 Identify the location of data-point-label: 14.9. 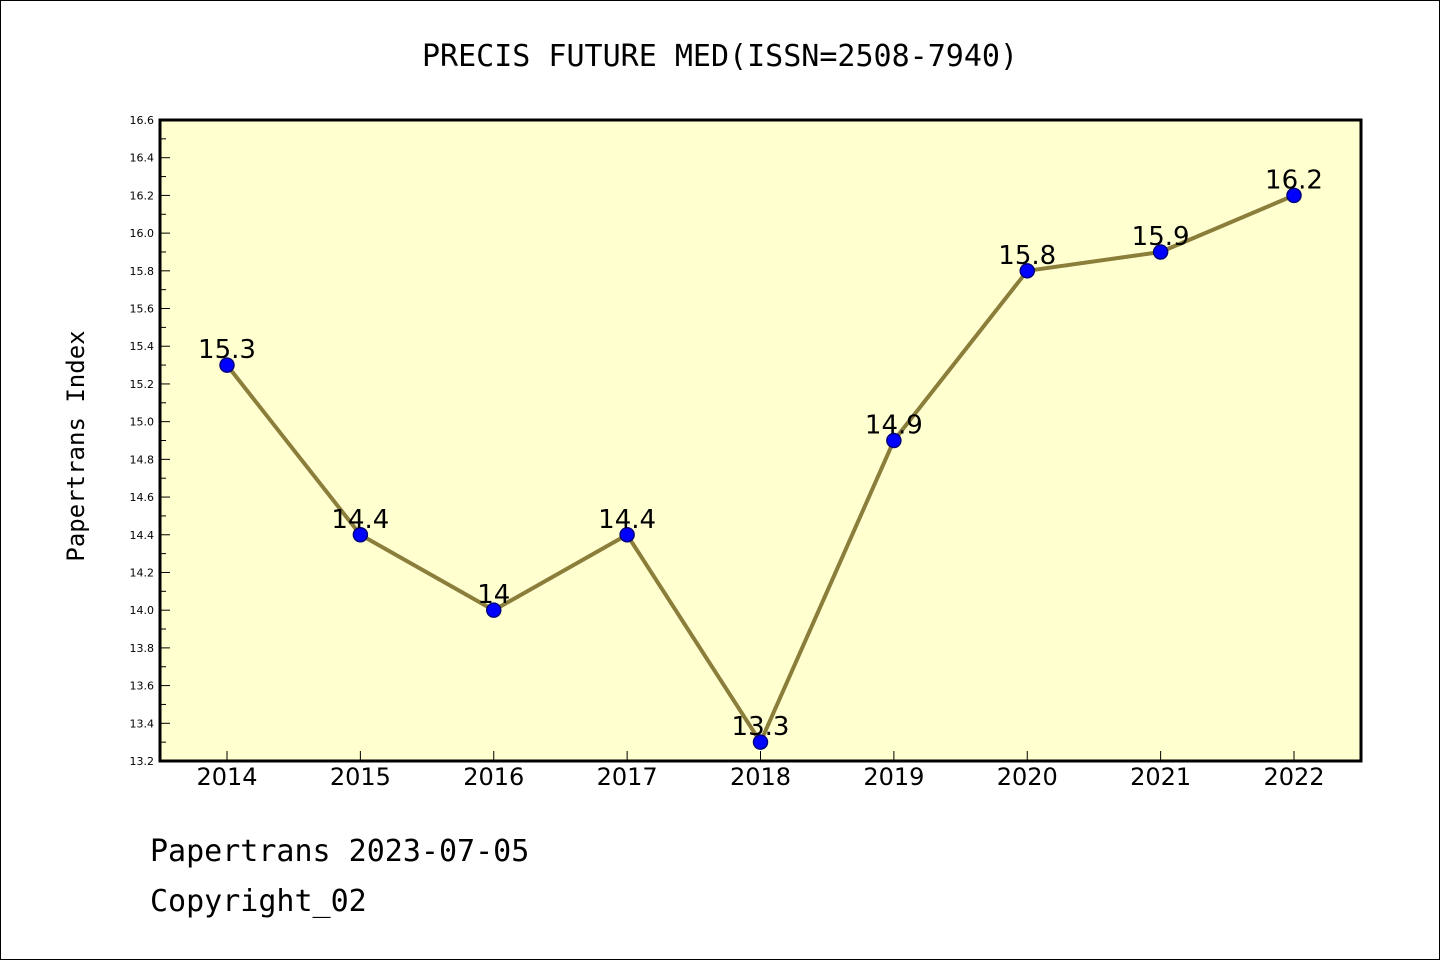
(894, 426).